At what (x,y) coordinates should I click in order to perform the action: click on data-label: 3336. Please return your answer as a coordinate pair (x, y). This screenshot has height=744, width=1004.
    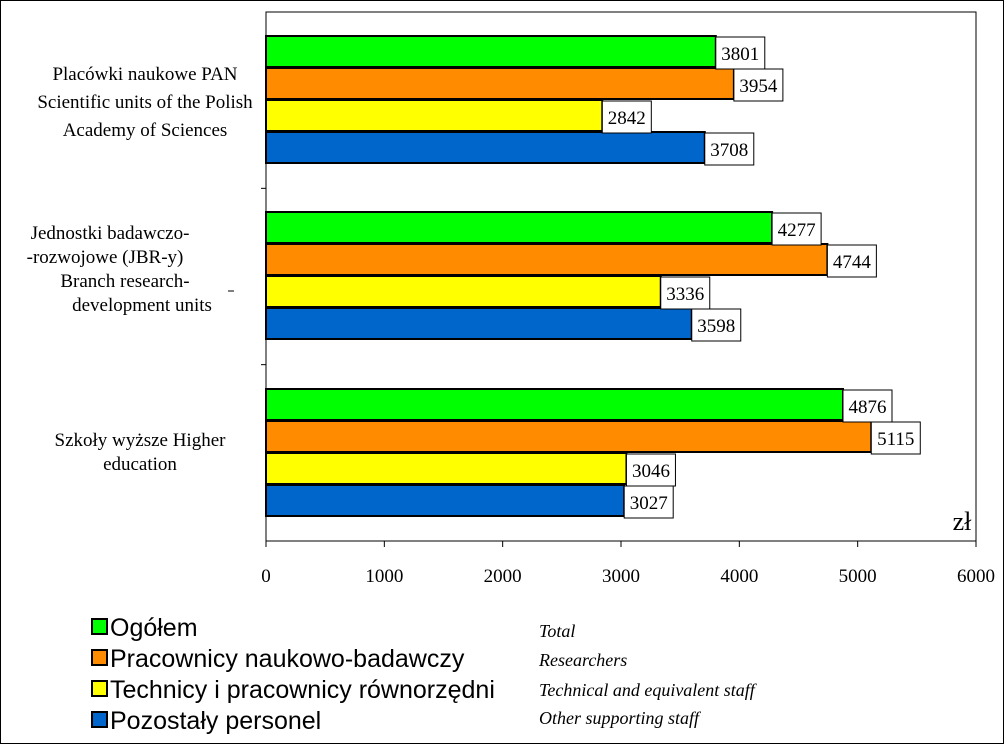
    Looking at the image, I should click on (685, 294).